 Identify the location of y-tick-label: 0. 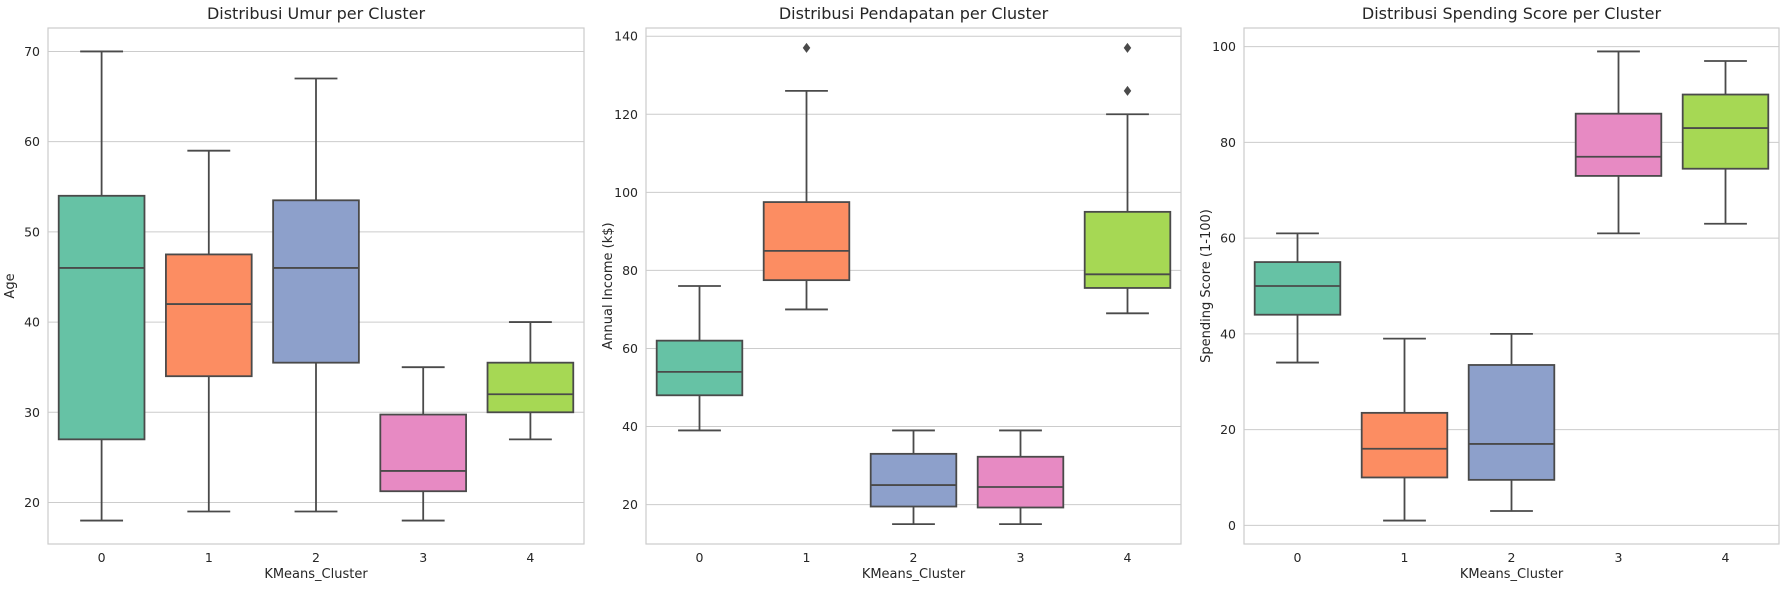
(1232, 525).